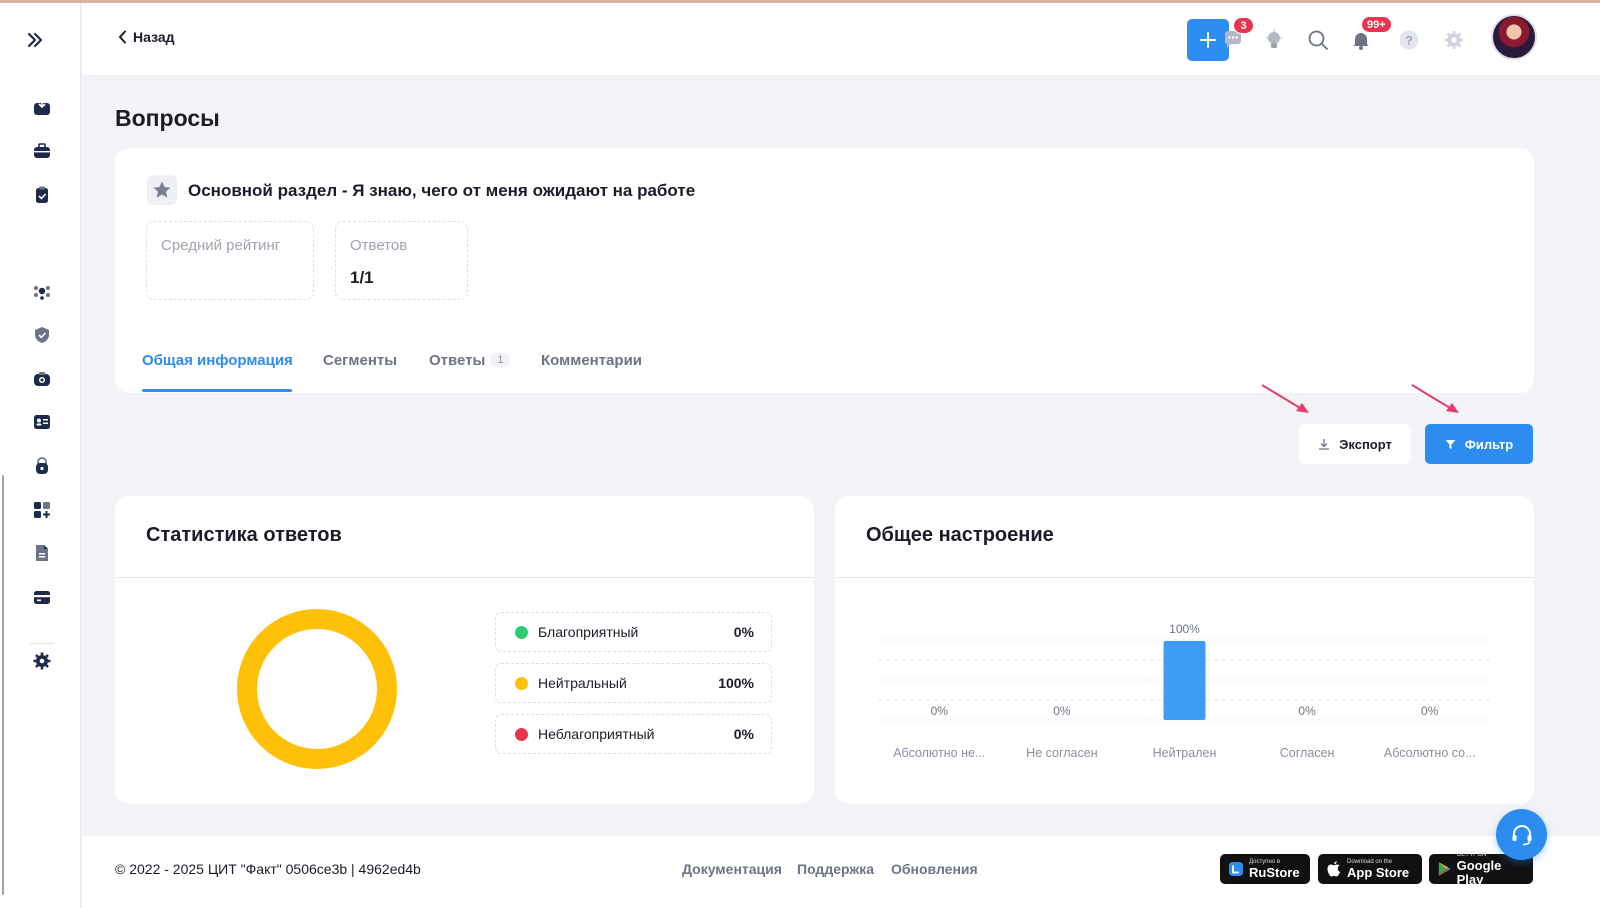  Describe the element at coordinates (401, 260) in the screenshot. I see `answers-box: Ответов 1/1` at that location.